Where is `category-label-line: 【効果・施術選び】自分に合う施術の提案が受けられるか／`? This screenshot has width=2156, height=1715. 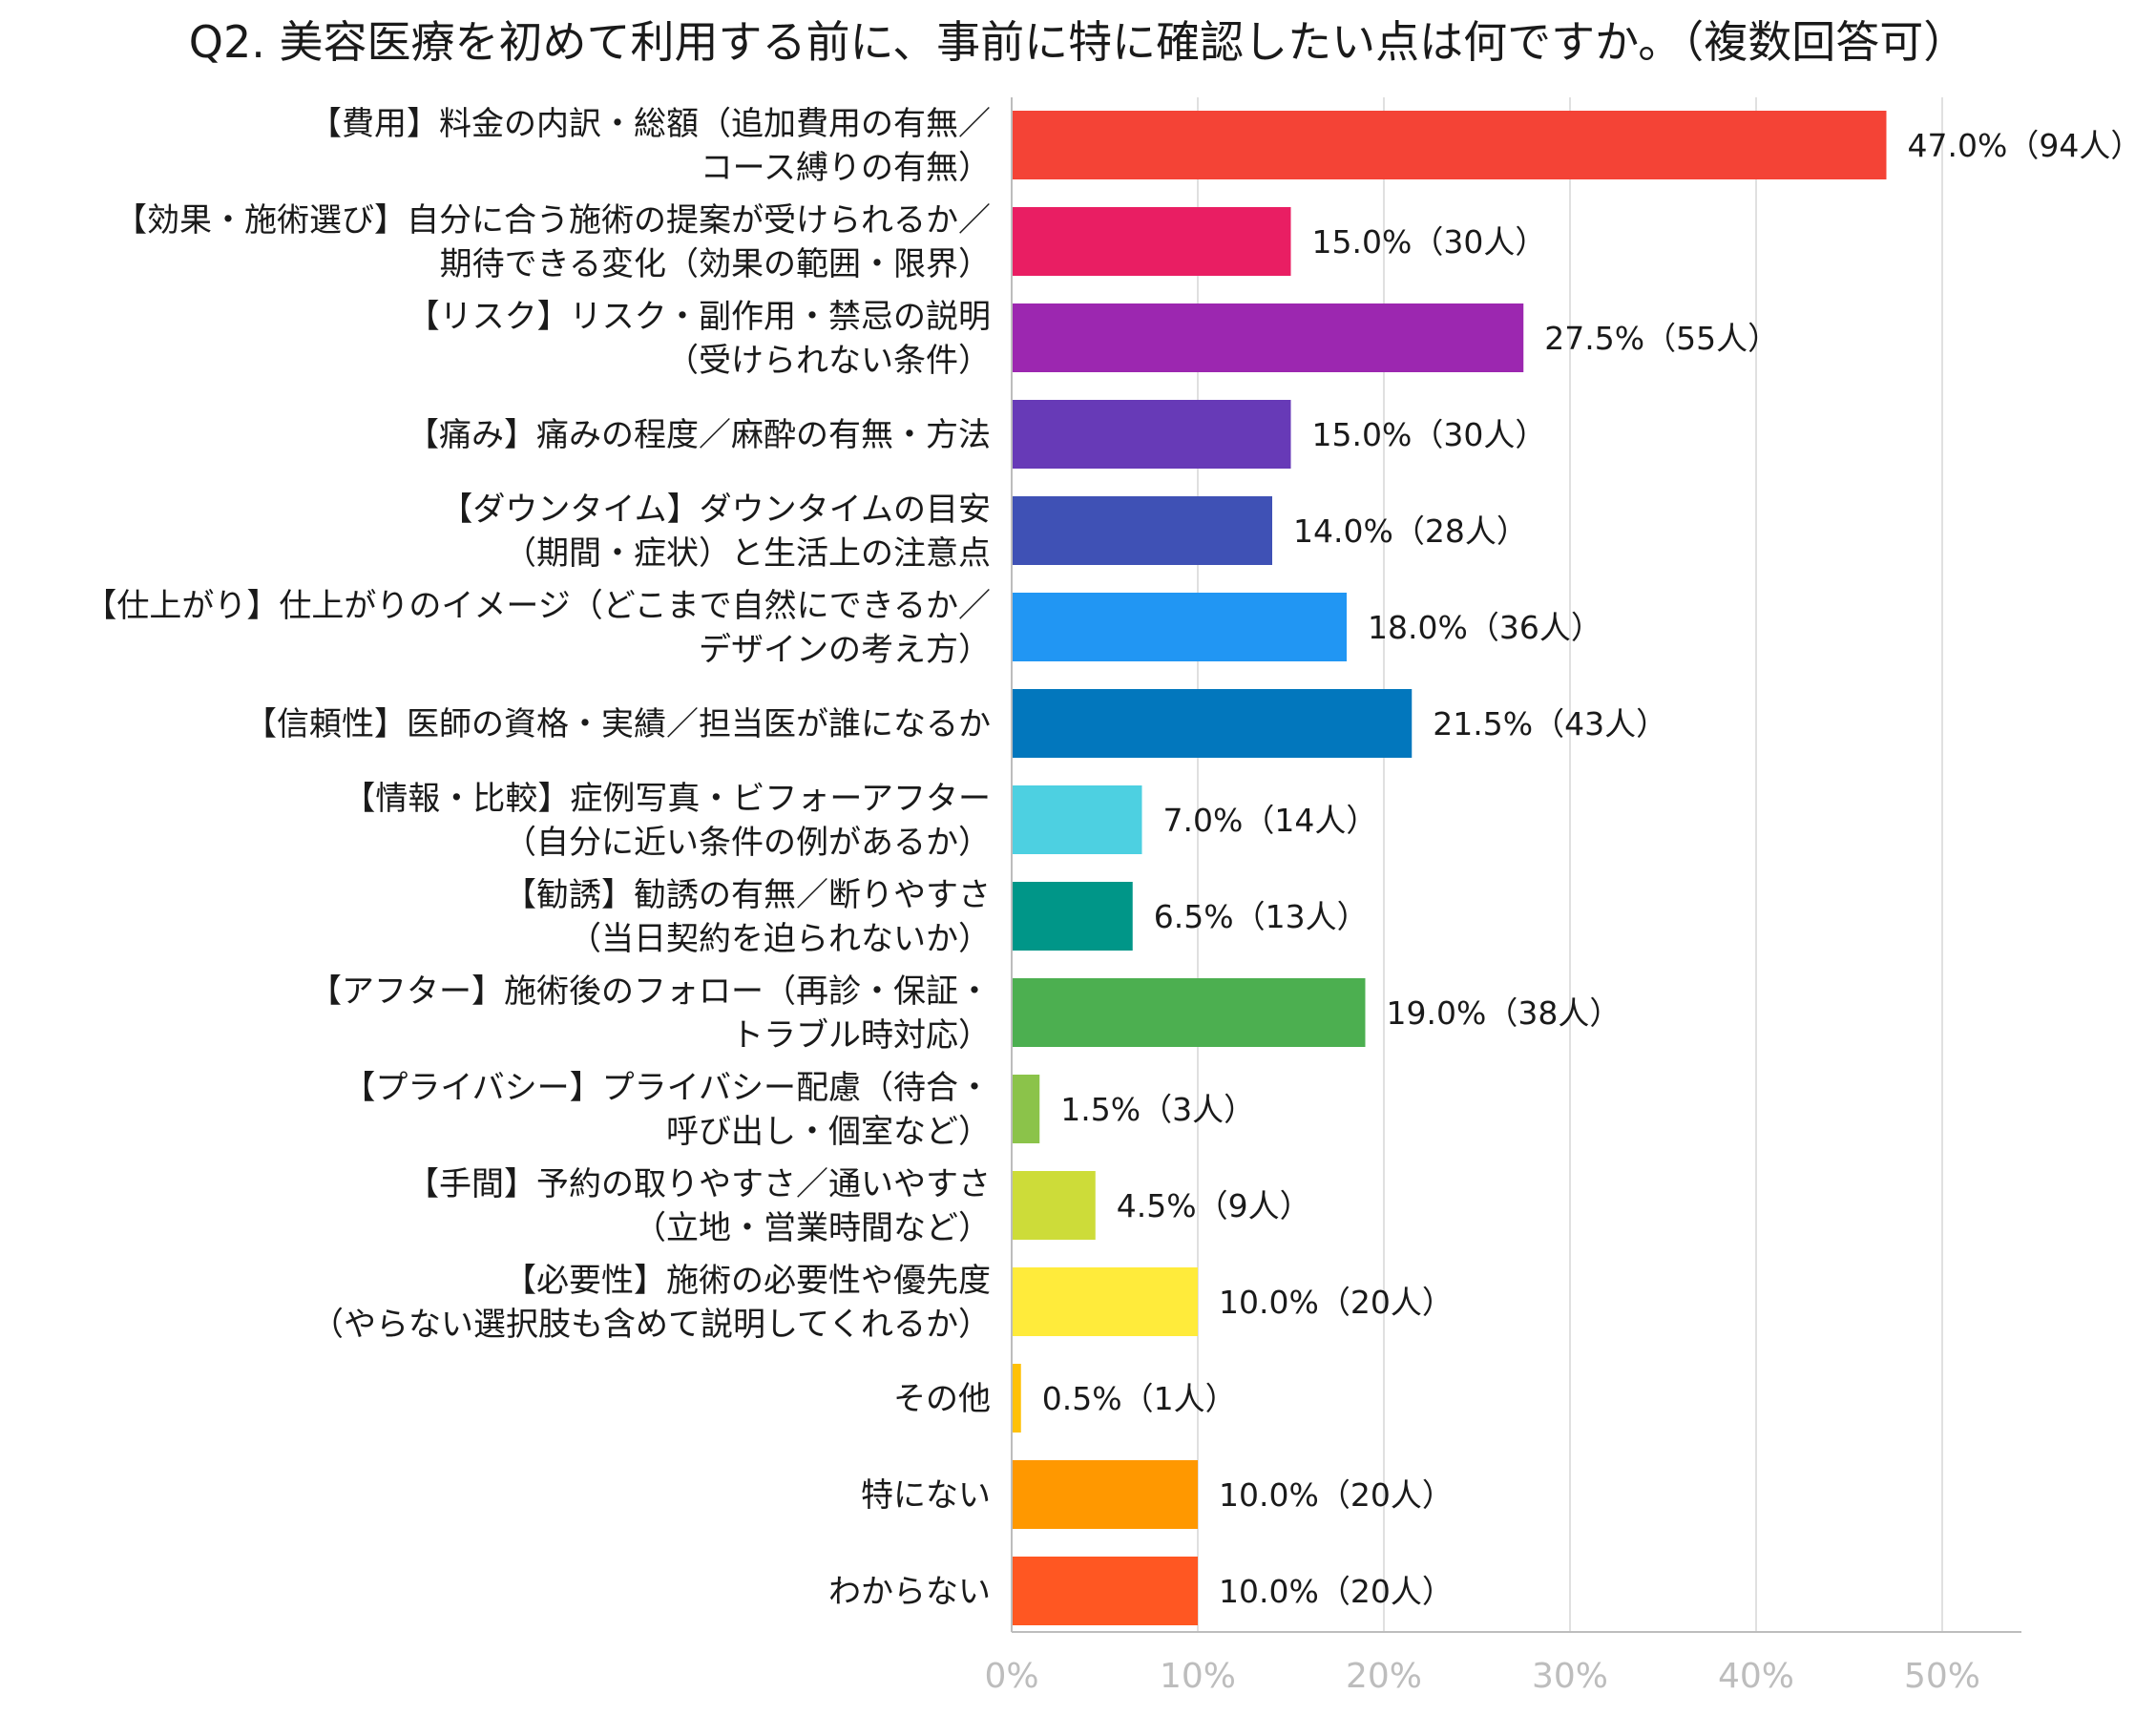 category-label-line: 【効果・施術選び】自分に合う施術の提案が受けられるか／ is located at coordinates (553, 220).